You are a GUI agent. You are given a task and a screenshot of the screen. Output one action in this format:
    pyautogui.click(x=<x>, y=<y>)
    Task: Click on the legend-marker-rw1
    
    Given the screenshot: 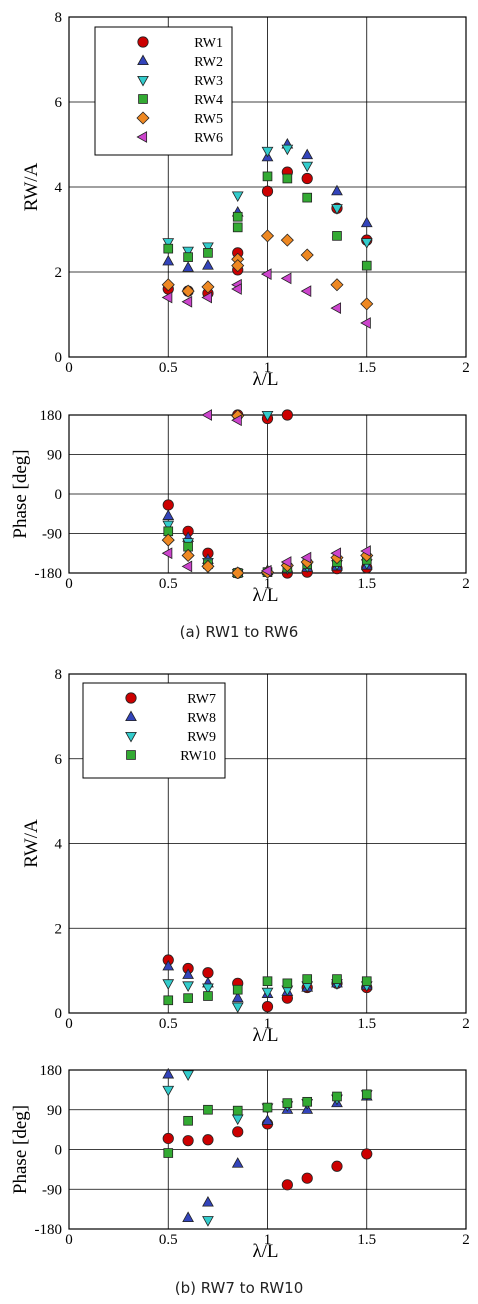 What is the action you would take?
    pyautogui.click(x=143, y=42)
    